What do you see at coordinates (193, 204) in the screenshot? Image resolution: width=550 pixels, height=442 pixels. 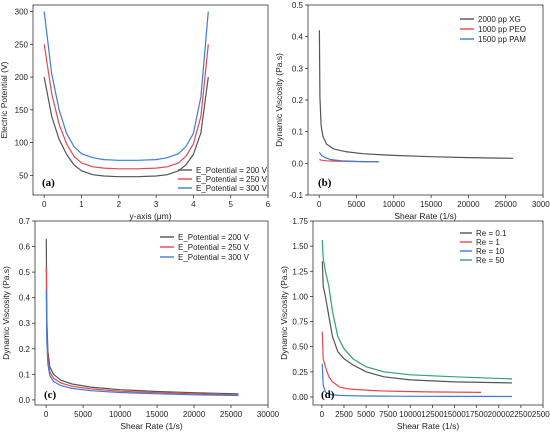 I see `panel-1-x-tick-label: 4` at bounding box center [193, 204].